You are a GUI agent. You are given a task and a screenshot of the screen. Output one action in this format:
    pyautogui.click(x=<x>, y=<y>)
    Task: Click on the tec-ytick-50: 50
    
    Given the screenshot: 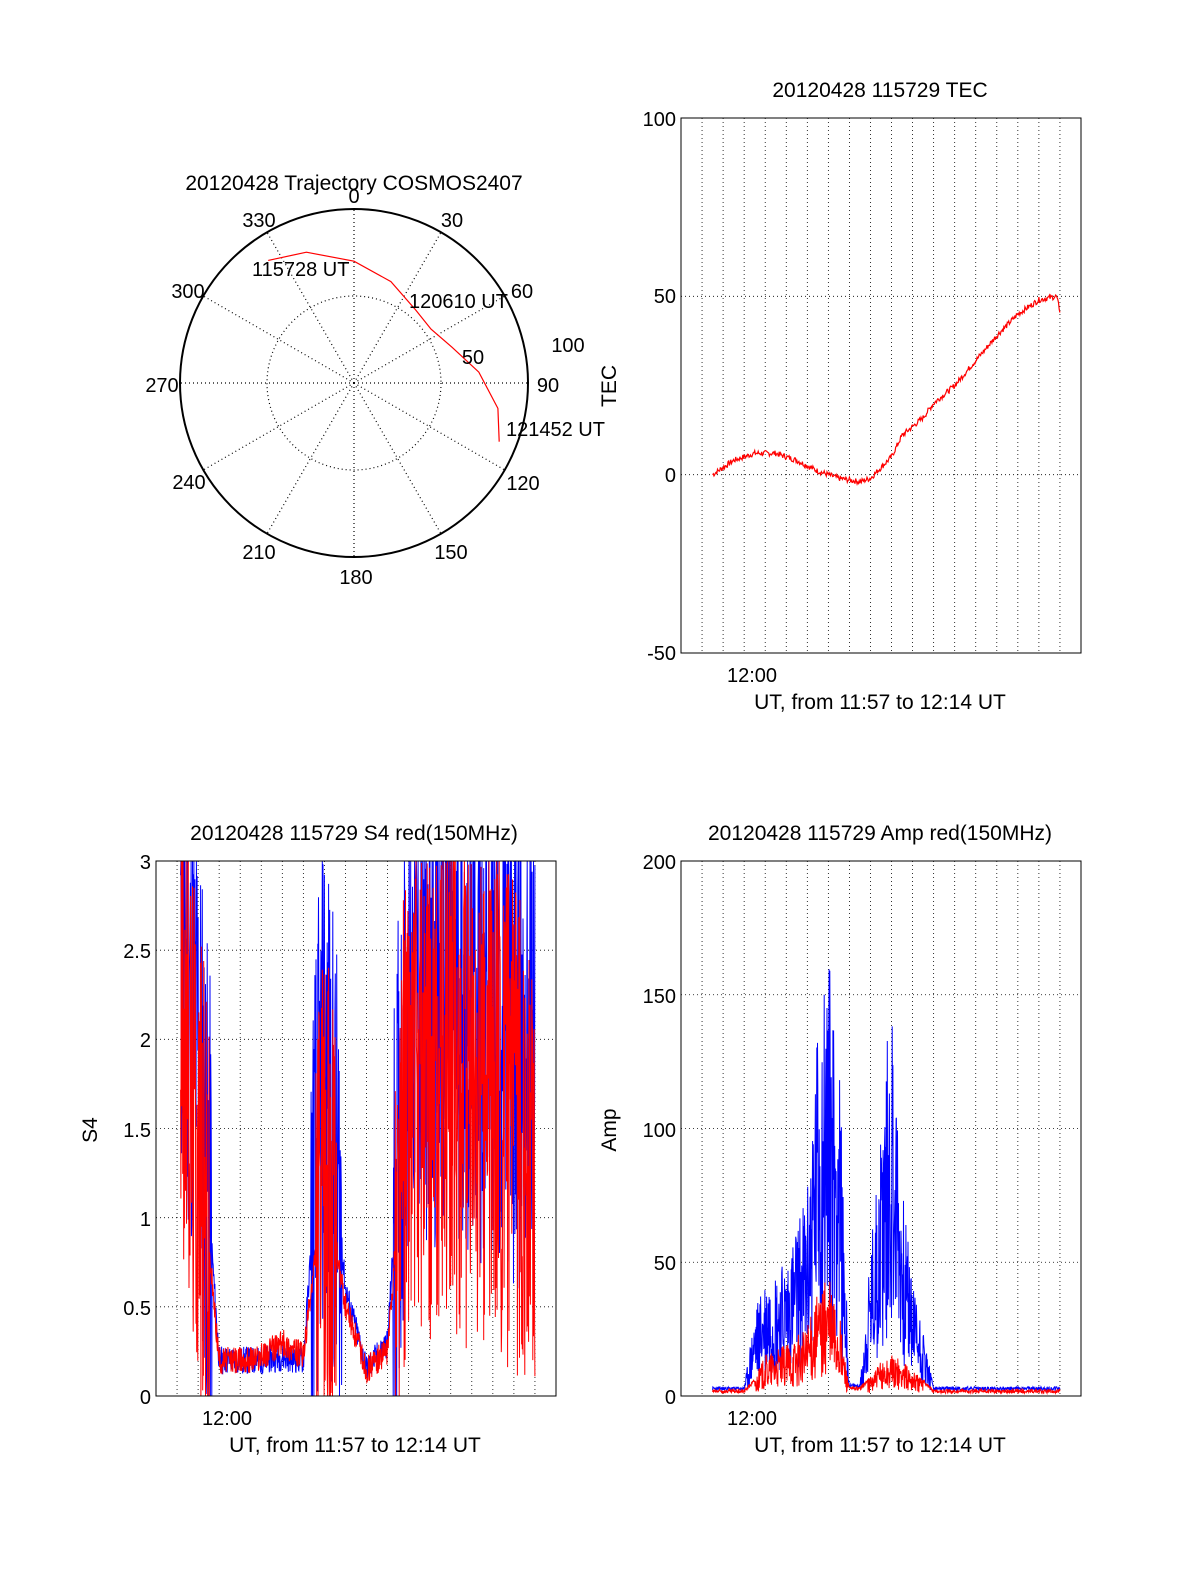 What is the action you would take?
    pyautogui.click(x=665, y=297)
    